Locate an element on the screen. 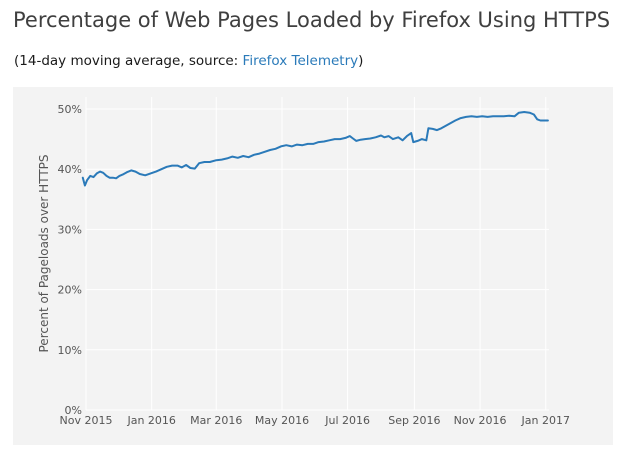 This screenshot has width=620, height=450. subtitle-suffix: ) is located at coordinates (361, 61).